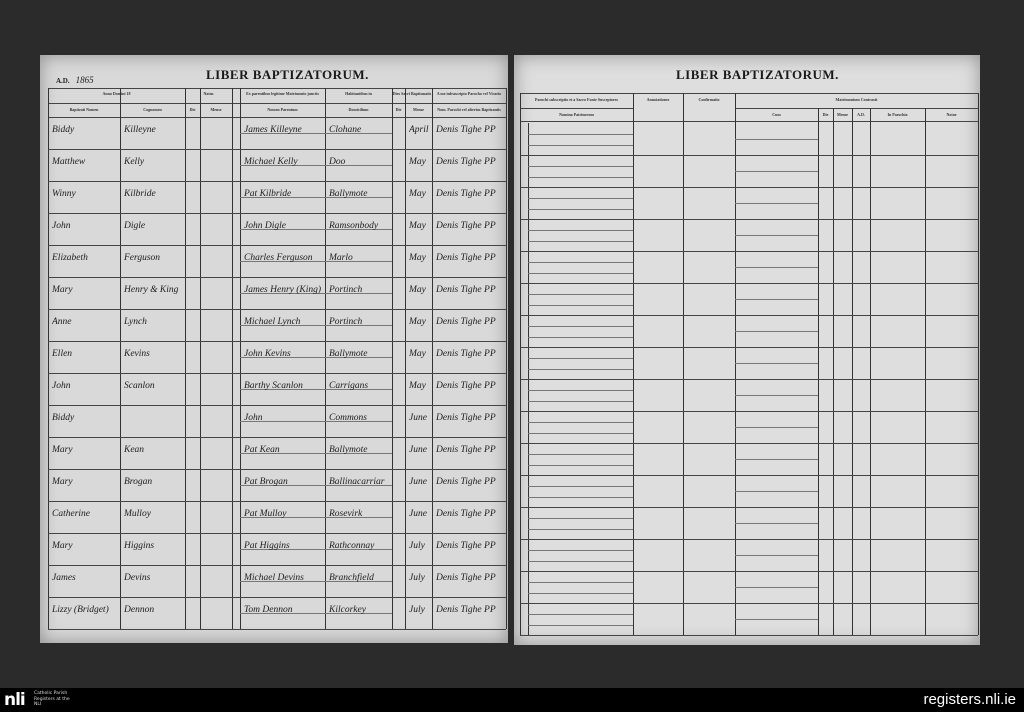 The image size is (1024, 712). I want to click on column-group-header: Annotationes, so click(658, 99).